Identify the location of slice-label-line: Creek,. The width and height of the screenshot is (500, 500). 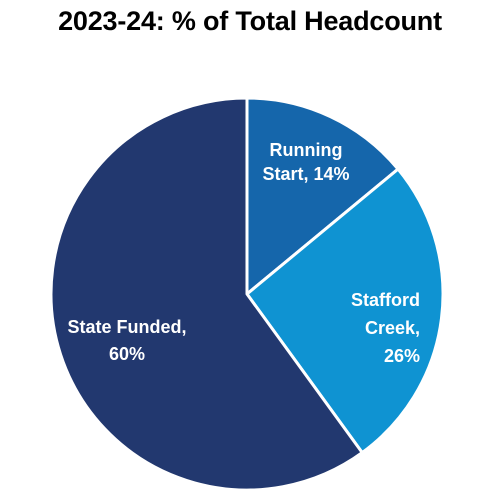
(392, 328).